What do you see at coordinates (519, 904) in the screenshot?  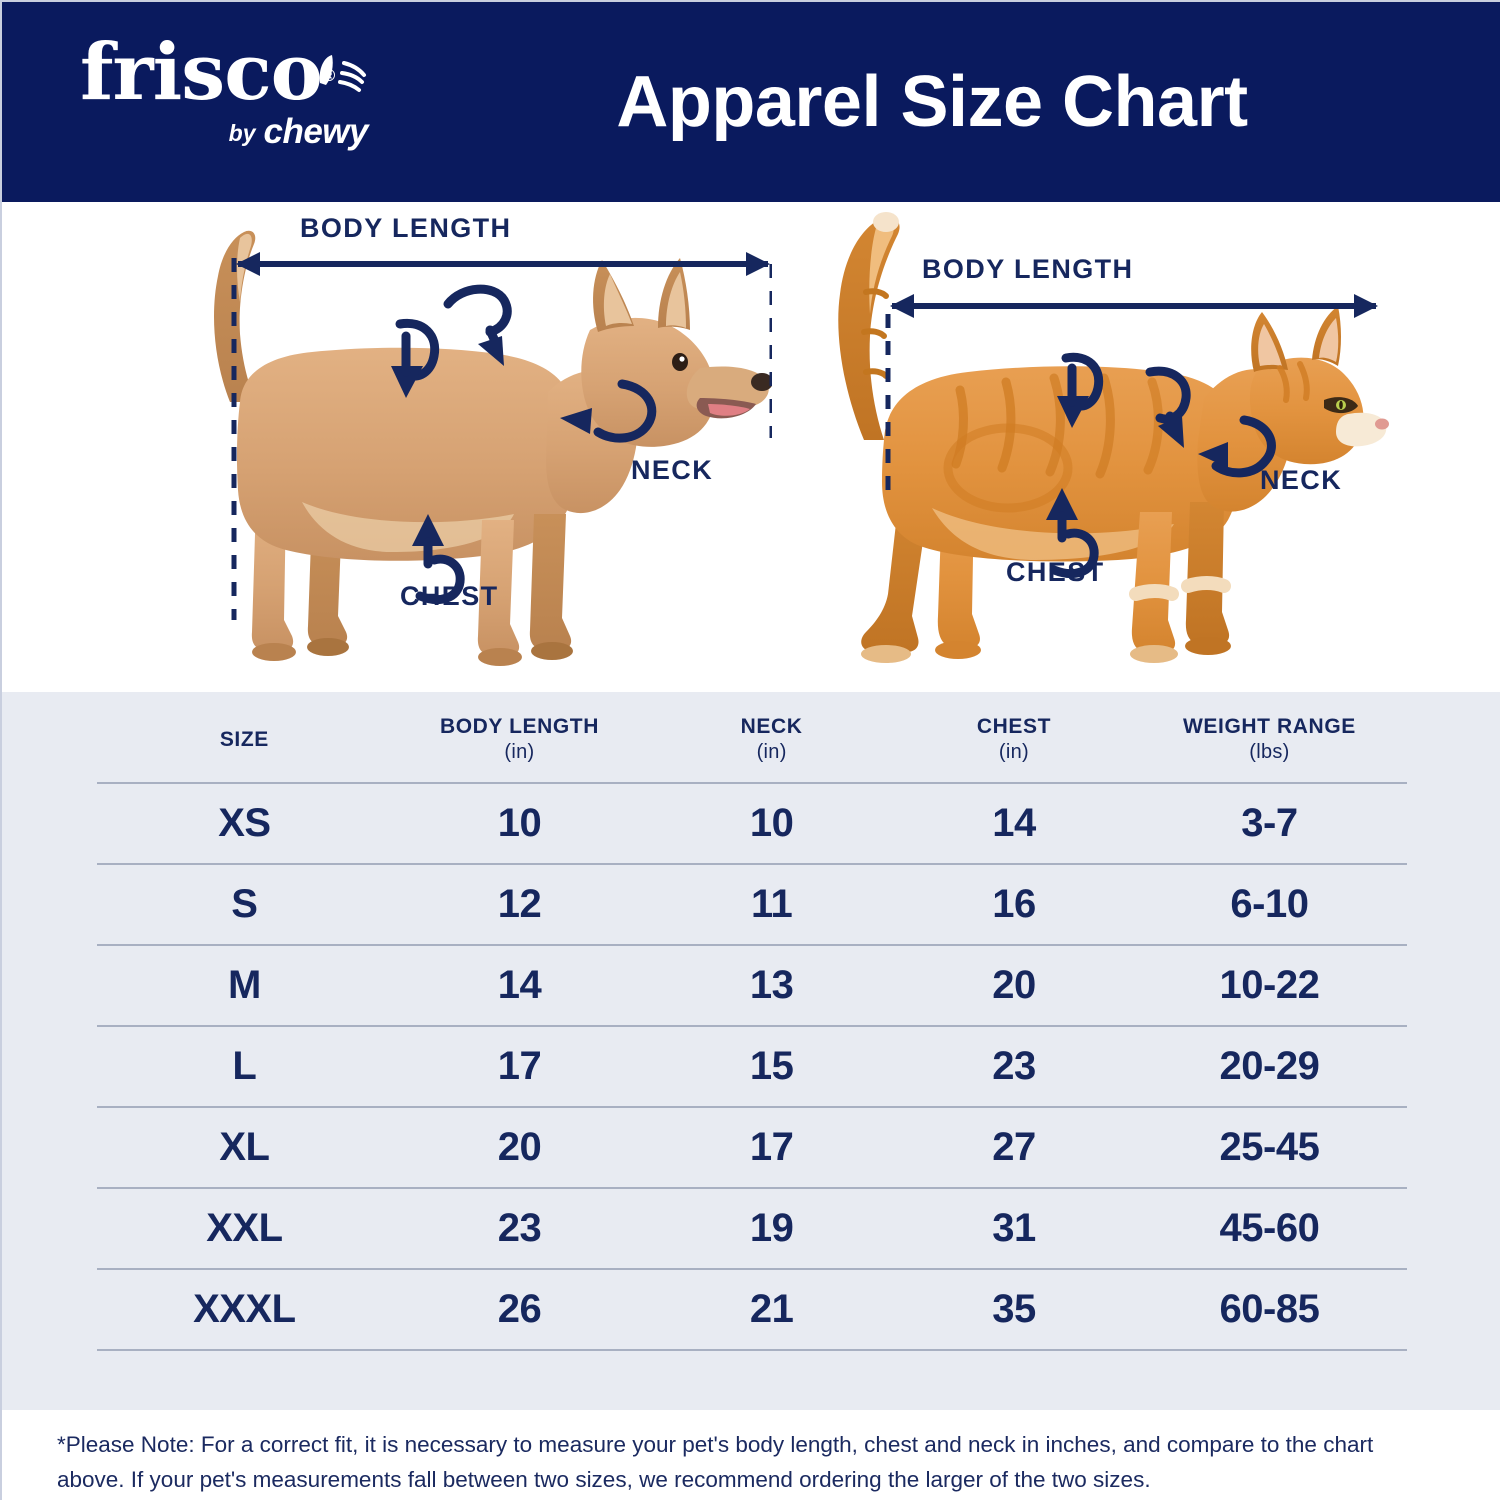 I see `cell-body-length: 12` at bounding box center [519, 904].